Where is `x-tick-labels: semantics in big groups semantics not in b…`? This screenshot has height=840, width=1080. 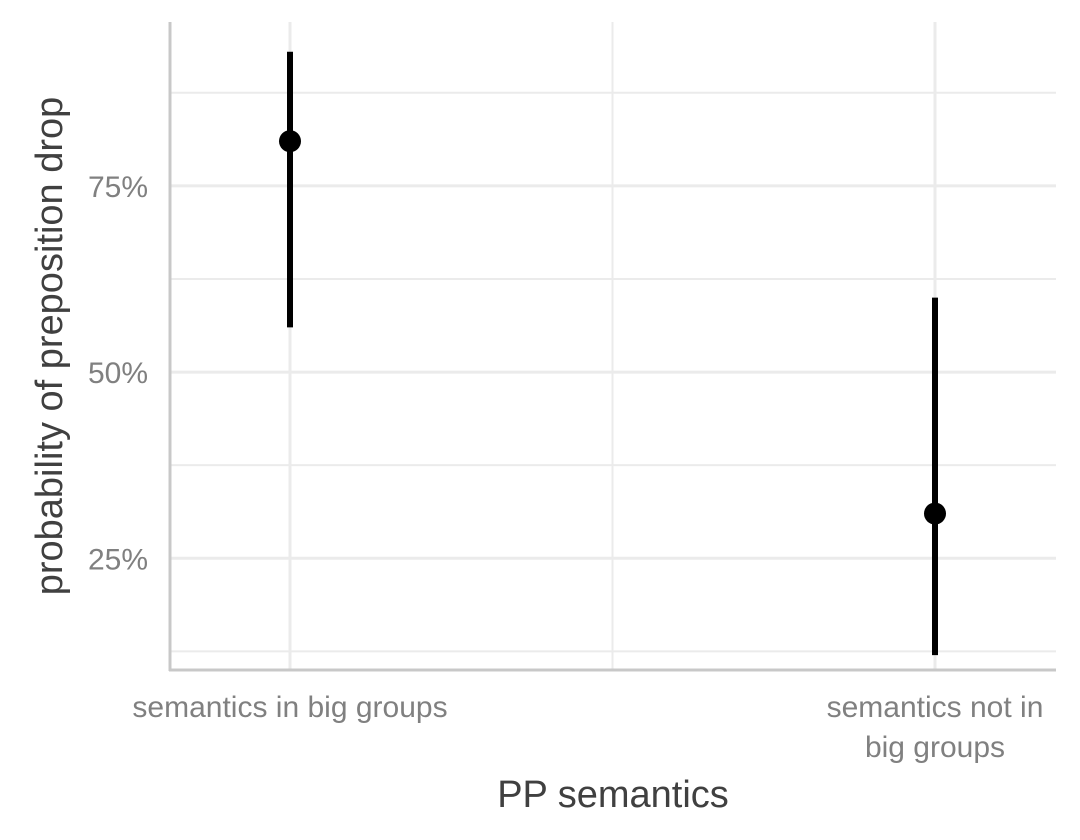
x-tick-labels: semantics in big groups semantics not in b… is located at coordinates (587, 727).